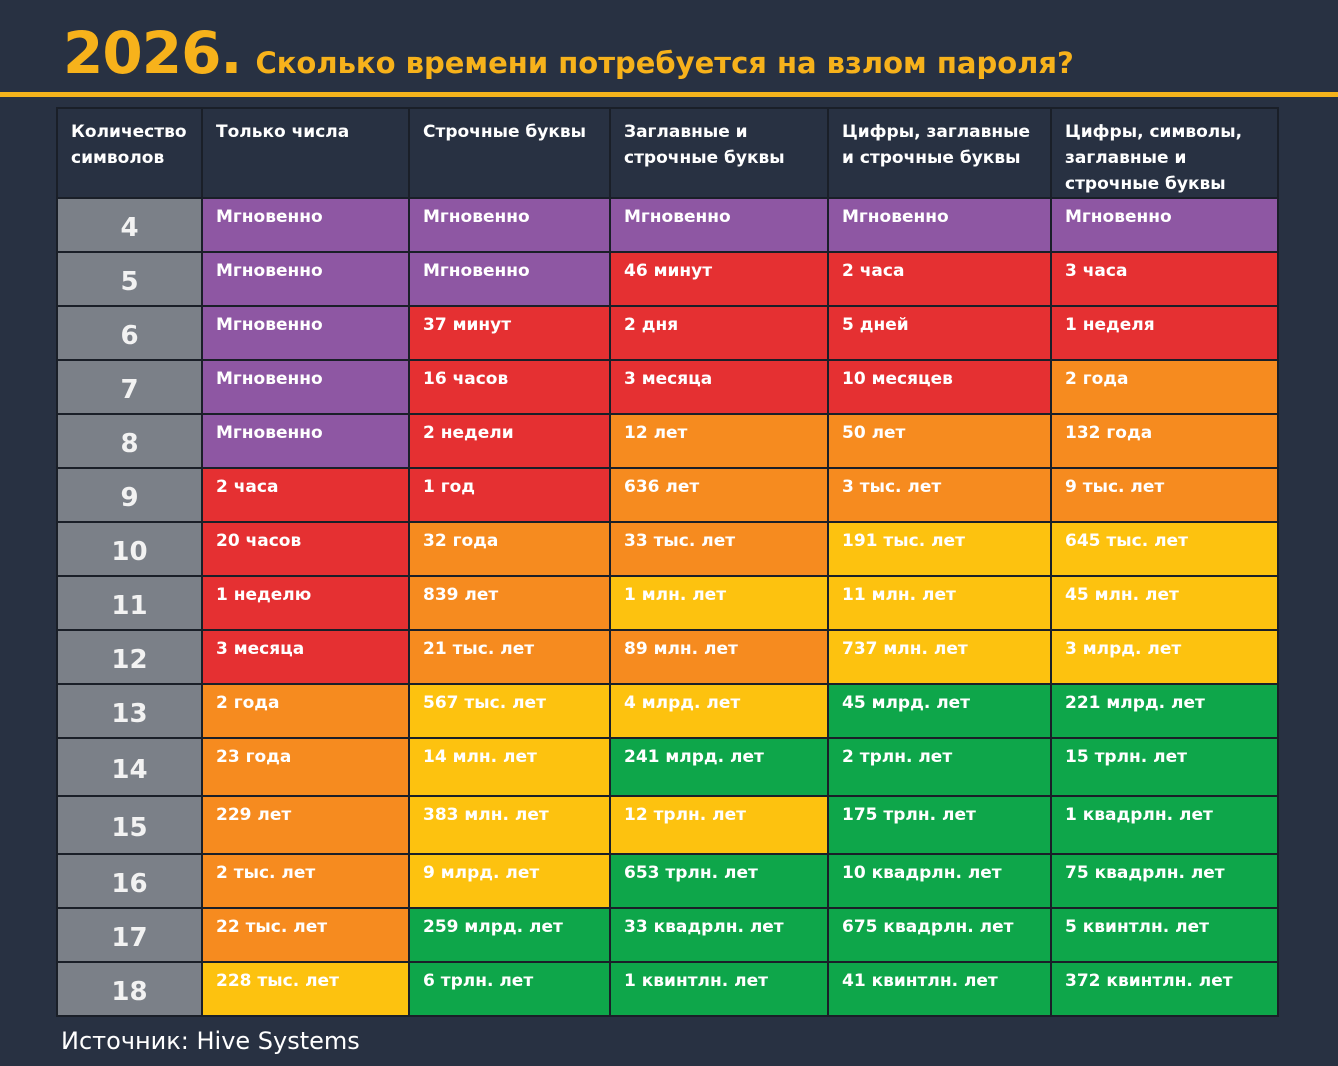  What do you see at coordinates (939, 153) in the screenshot?
I see `column-header-digits-upper-lower: Цифры, заглавные и строчные буквы` at bounding box center [939, 153].